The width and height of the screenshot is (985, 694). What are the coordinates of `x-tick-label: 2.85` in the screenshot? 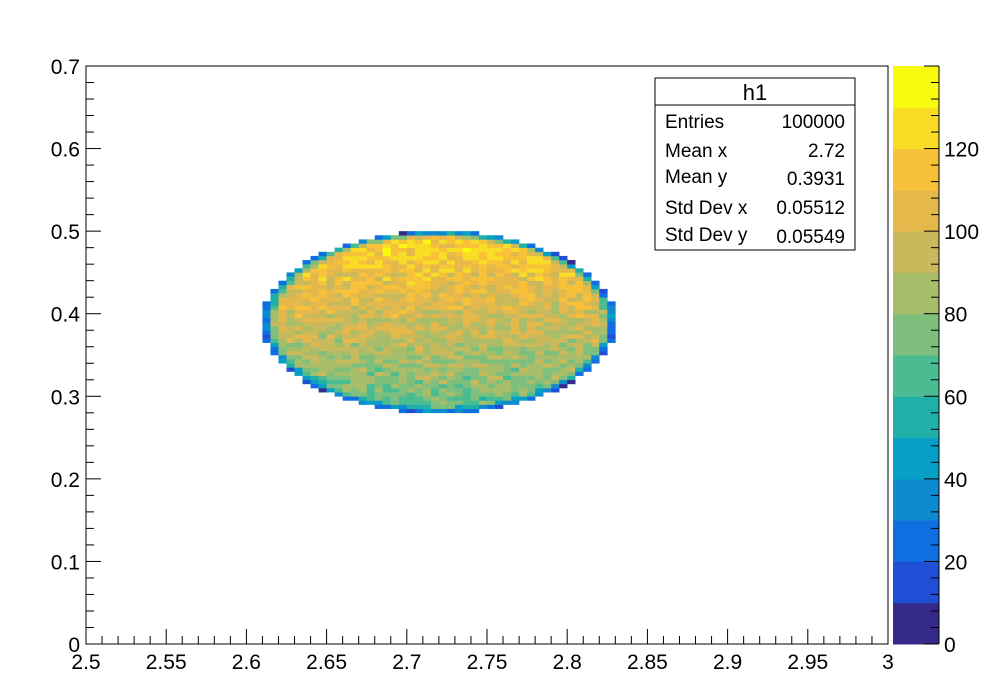 It's located at (647, 662).